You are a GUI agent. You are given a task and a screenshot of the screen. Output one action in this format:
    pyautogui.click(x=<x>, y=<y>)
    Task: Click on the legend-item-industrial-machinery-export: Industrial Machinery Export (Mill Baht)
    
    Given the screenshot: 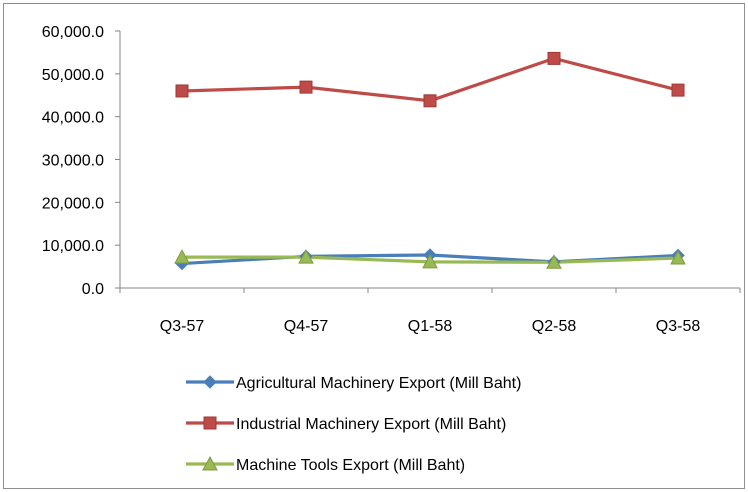 What is the action you would take?
    pyautogui.click(x=346, y=424)
    